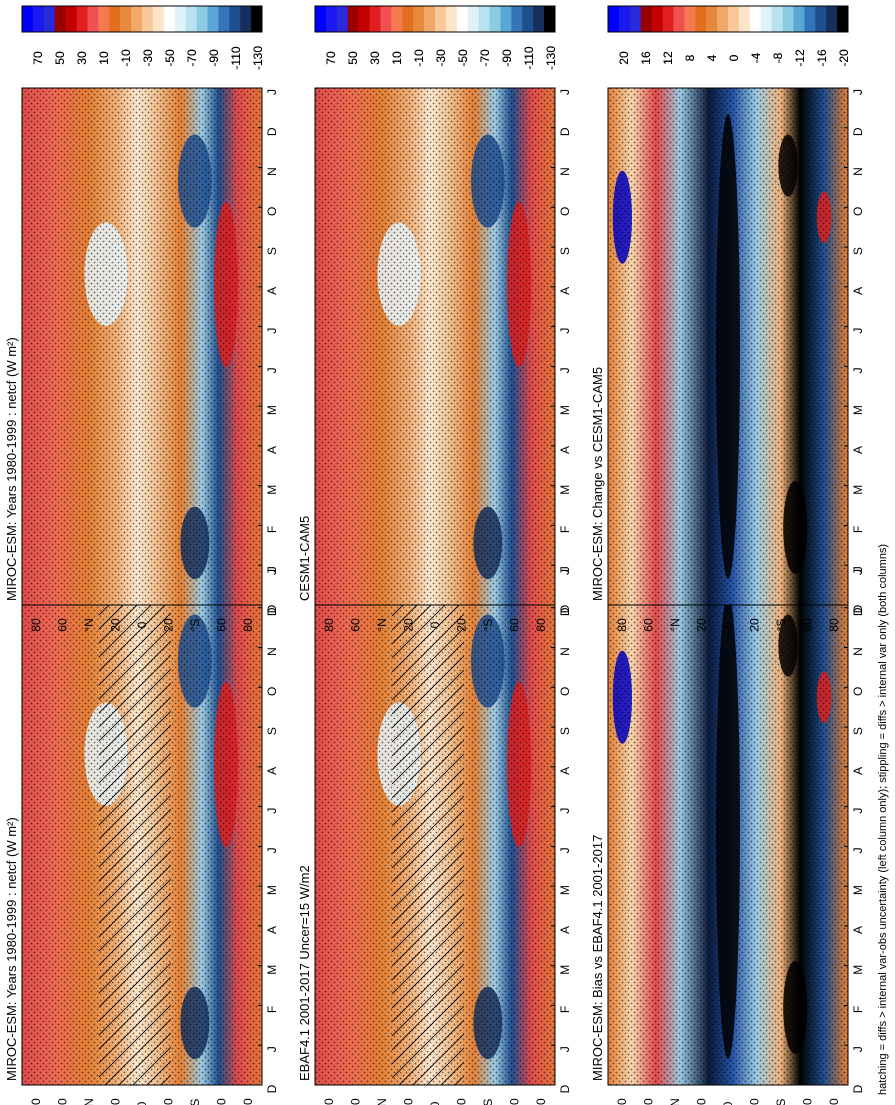 The image size is (895, 1105). I want to click on colorbar-tick-label: 16, so click(646, 58).